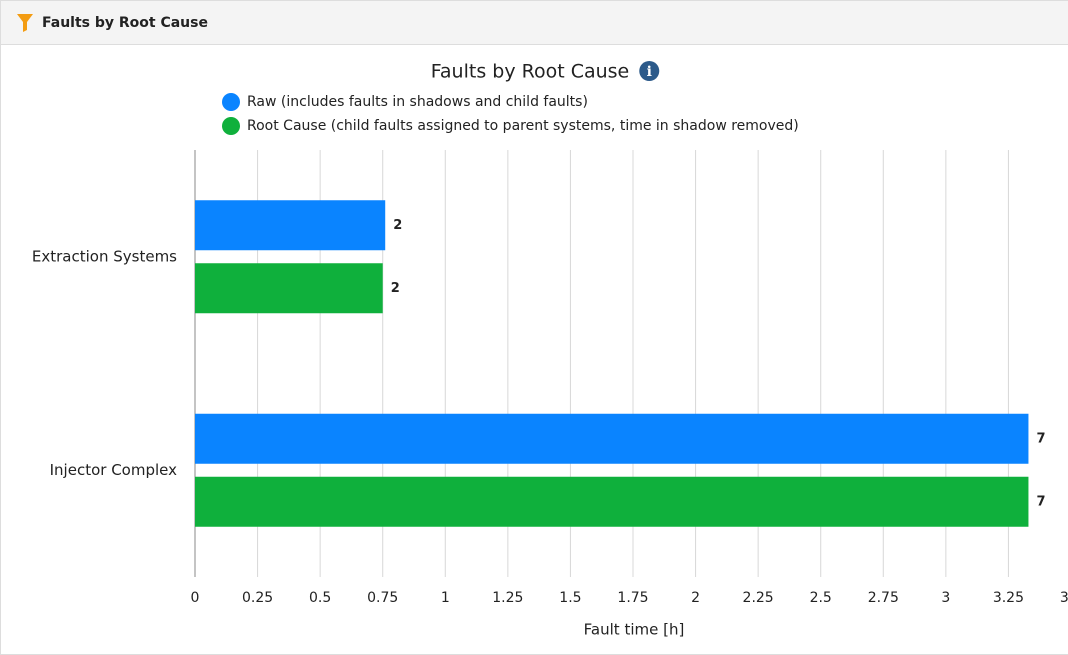 This screenshot has width=1068, height=655. I want to click on x-tick-label: 3, so click(945, 598).